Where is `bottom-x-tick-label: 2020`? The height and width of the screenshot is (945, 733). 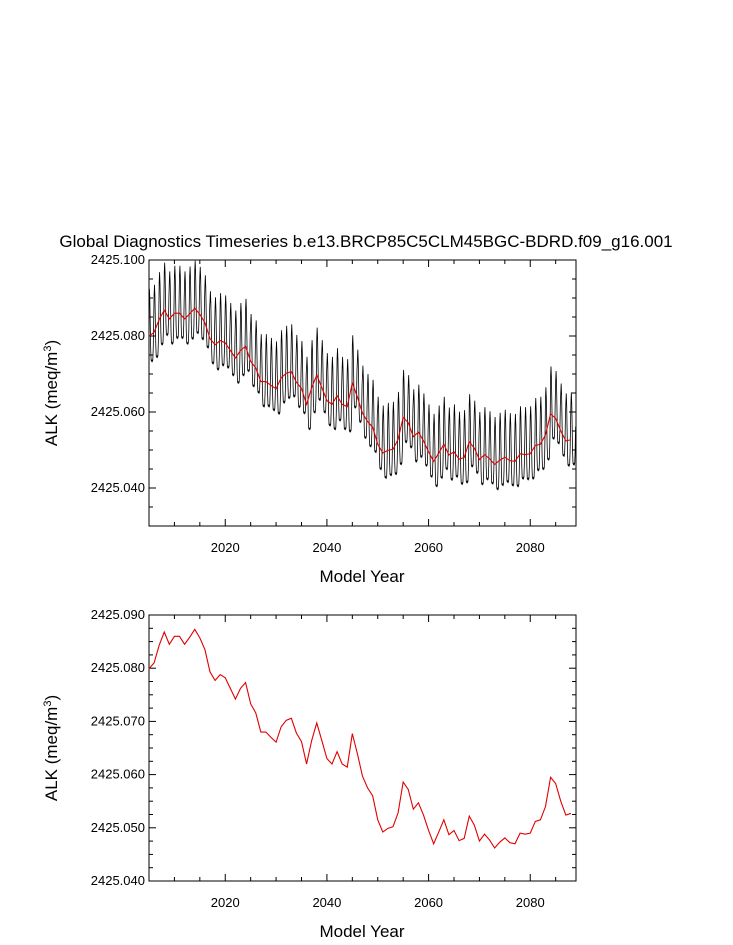
bottom-x-tick-label: 2020 is located at coordinates (225, 902).